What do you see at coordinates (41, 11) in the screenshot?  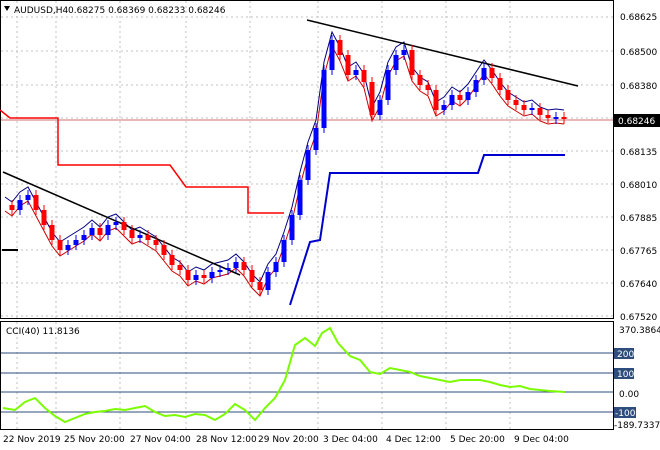 I see `symbol-label: AUDUSD,H4` at bounding box center [41, 11].